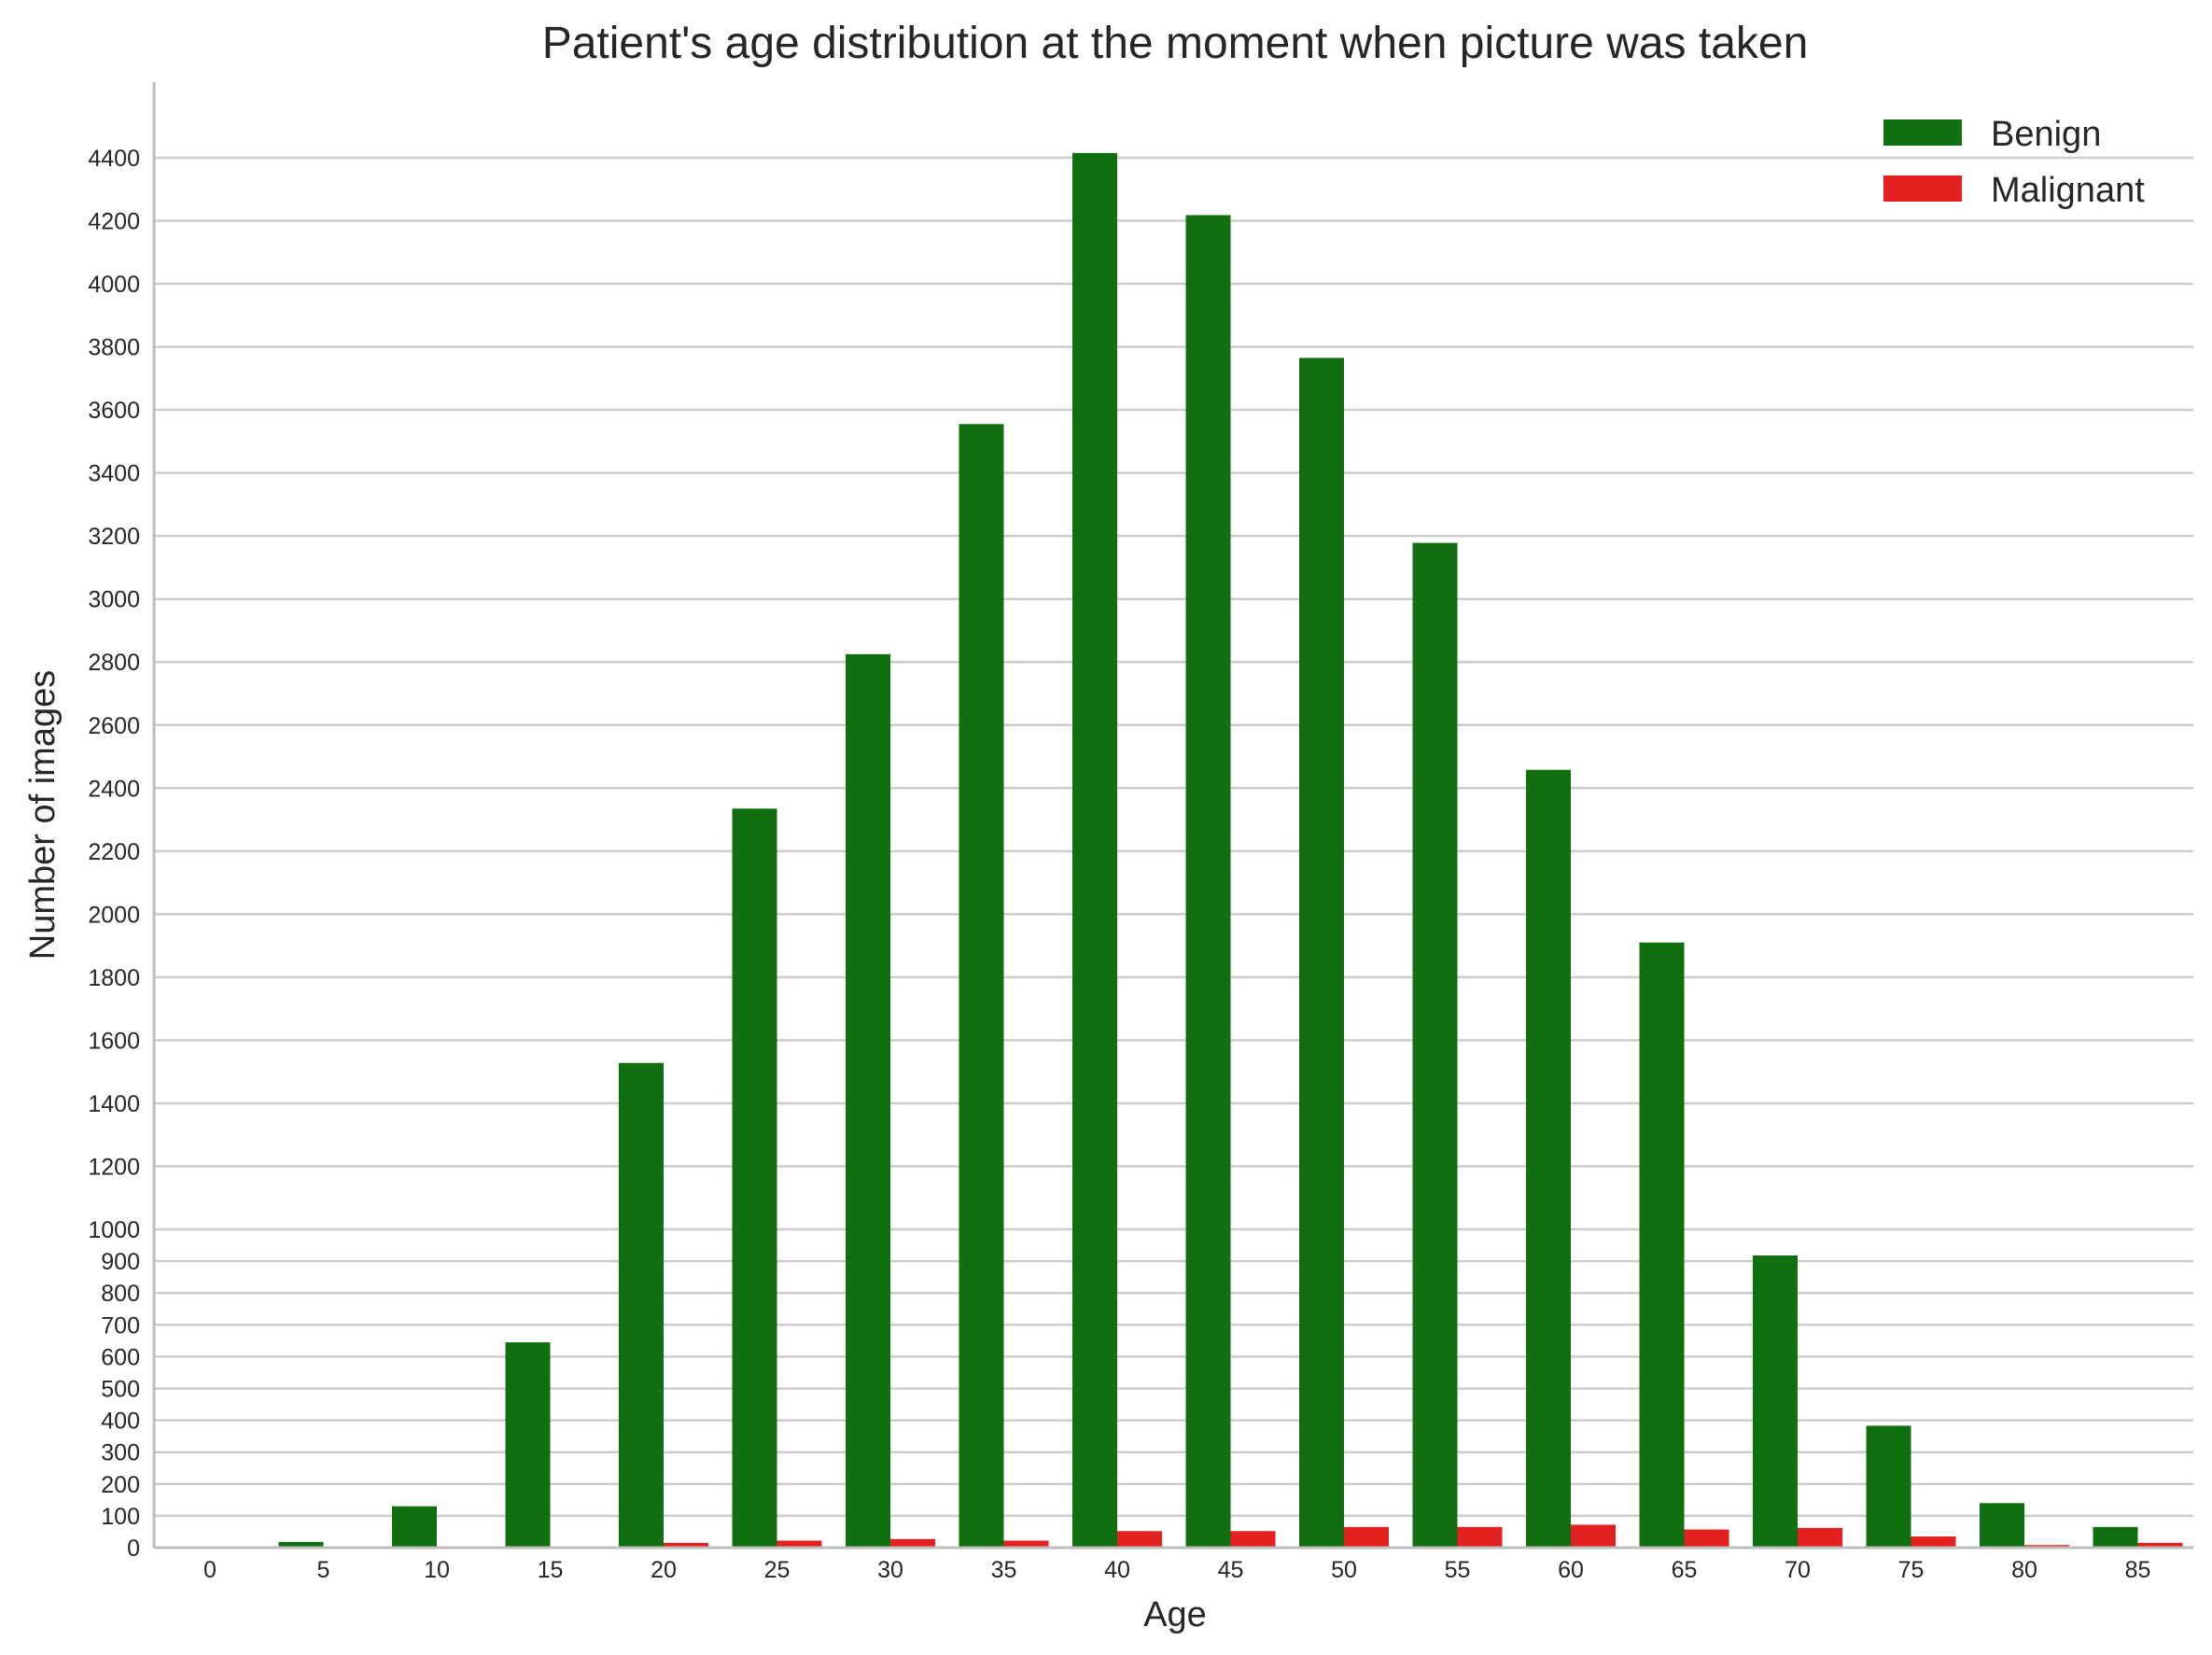 The width and height of the screenshot is (2212, 1655). What do you see at coordinates (323, 1570) in the screenshot?
I see `x-tick-label: 5` at bounding box center [323, 1570].